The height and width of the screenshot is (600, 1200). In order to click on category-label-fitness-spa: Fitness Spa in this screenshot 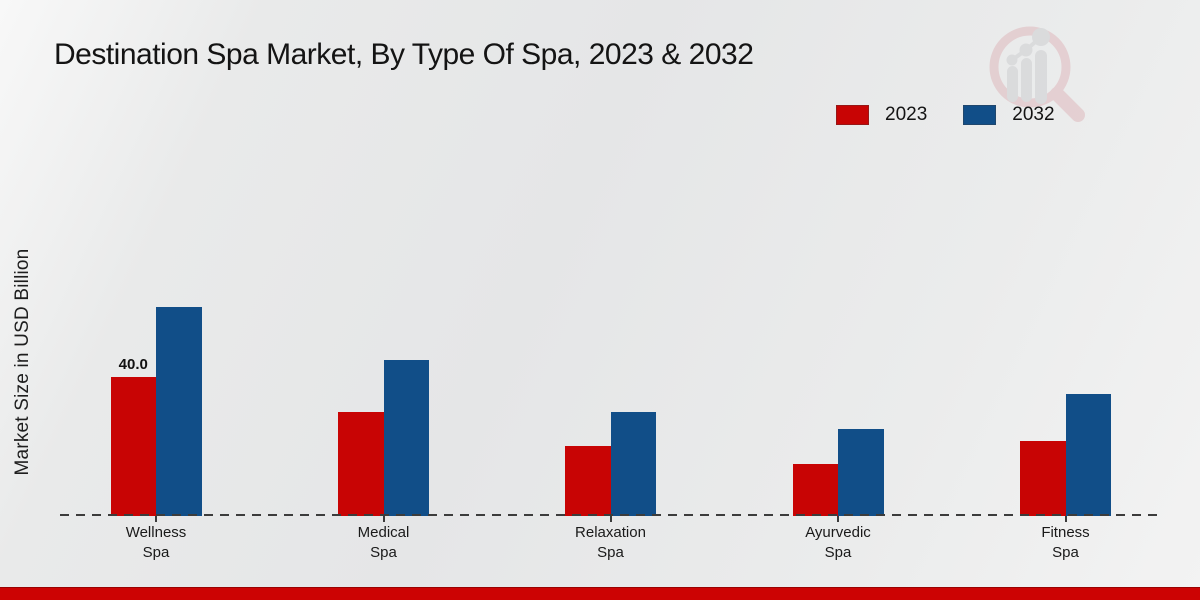, I will do `click(1065, 542)`.